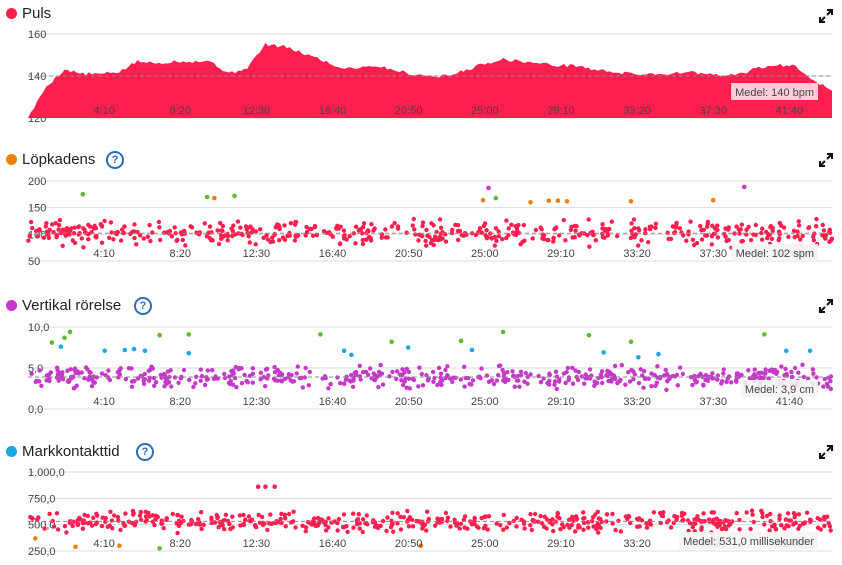  I want to click on x-tick-label: 4:10, so click(103, 111).